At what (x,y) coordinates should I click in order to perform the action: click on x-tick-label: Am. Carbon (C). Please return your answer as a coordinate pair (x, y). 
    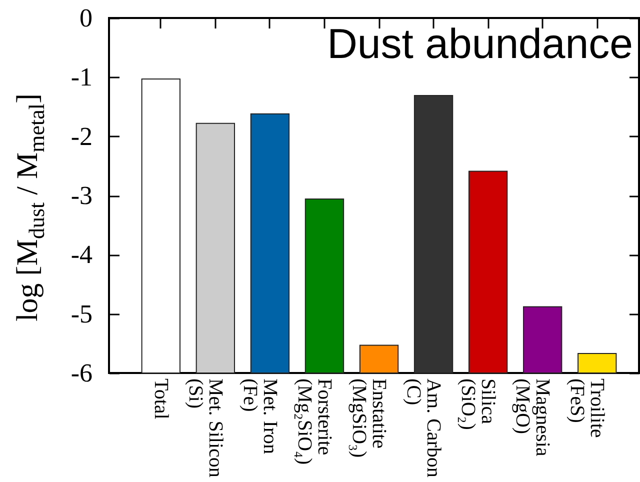
    Looking at the image, I should click on (423, 428).